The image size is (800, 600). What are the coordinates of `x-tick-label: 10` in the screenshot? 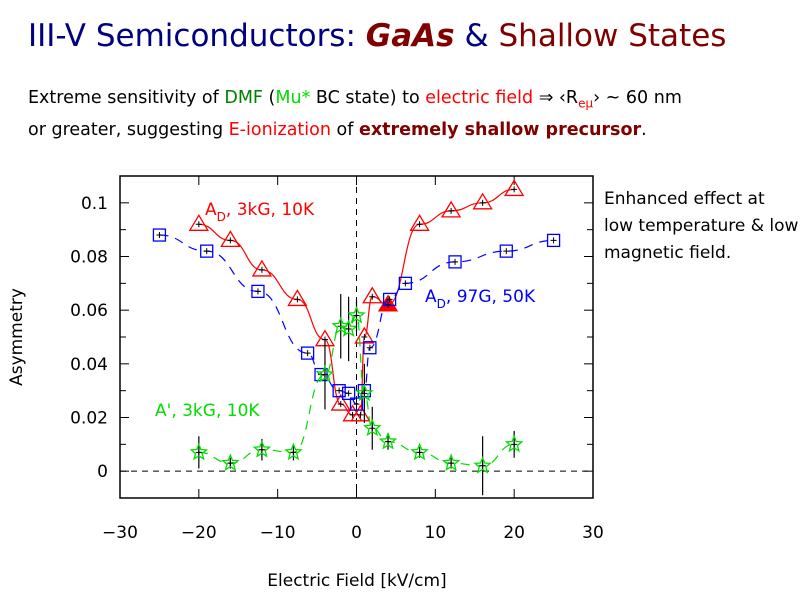 It's located at (436, 533).